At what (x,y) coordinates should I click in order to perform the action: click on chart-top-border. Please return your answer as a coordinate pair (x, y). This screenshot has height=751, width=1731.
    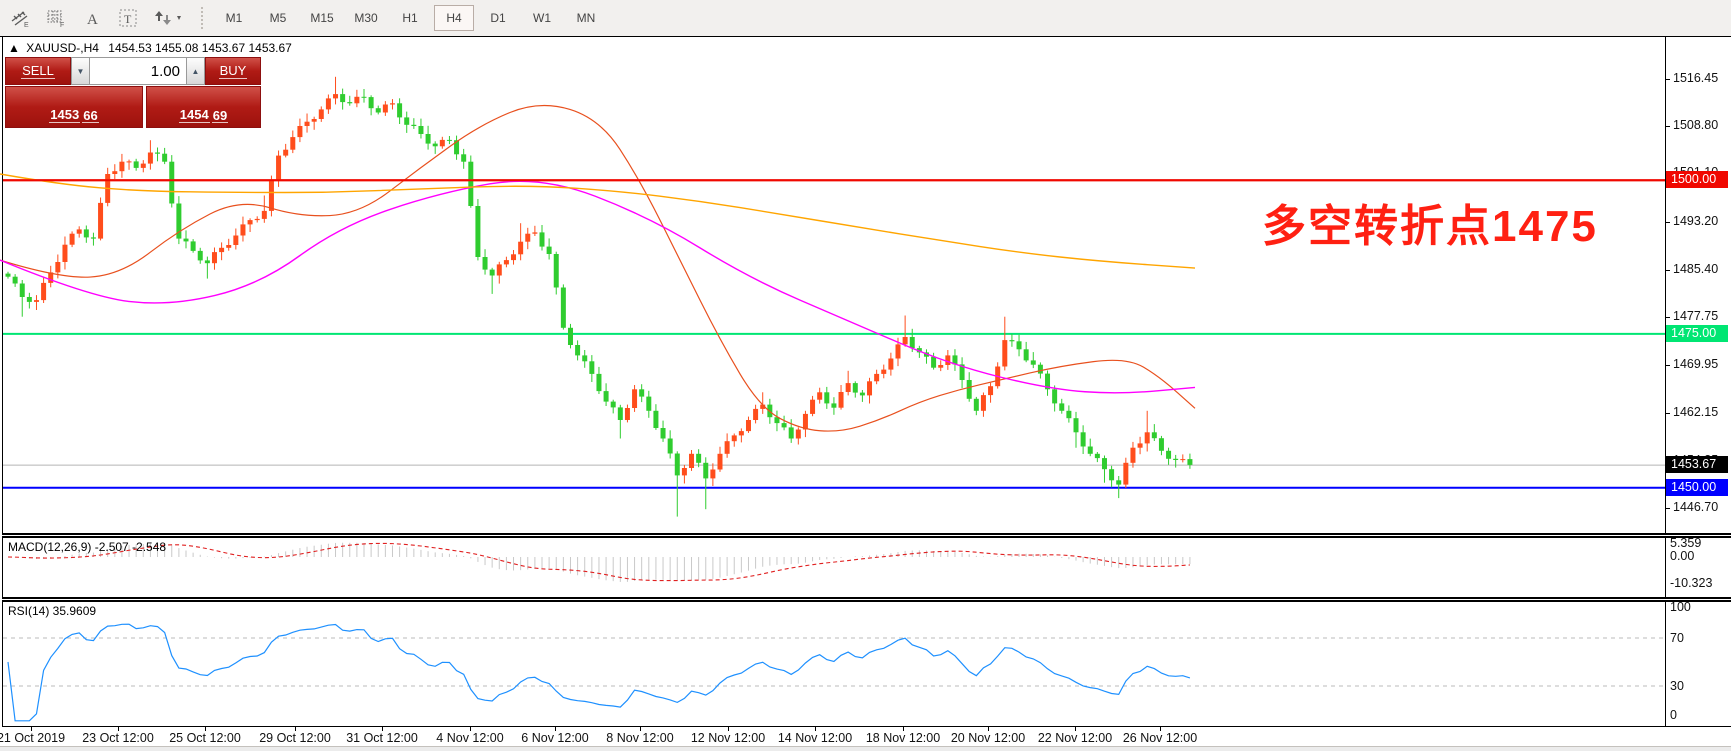
    Looking at the image, I should click on (865, 36).